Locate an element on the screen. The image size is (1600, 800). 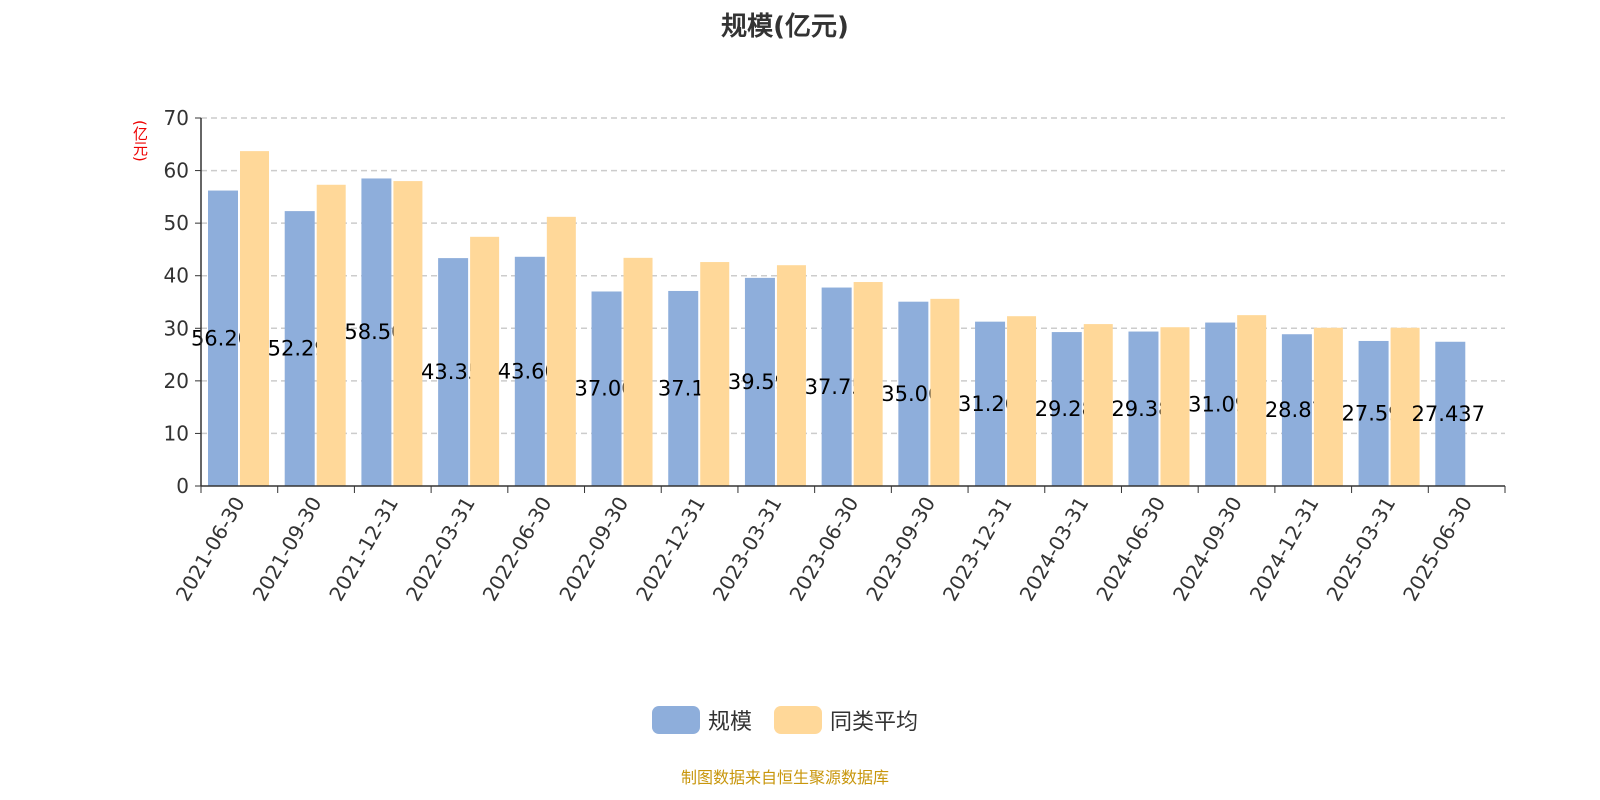
x-tick-label: 2024-09-30 is located at coordinates (1207, 549).